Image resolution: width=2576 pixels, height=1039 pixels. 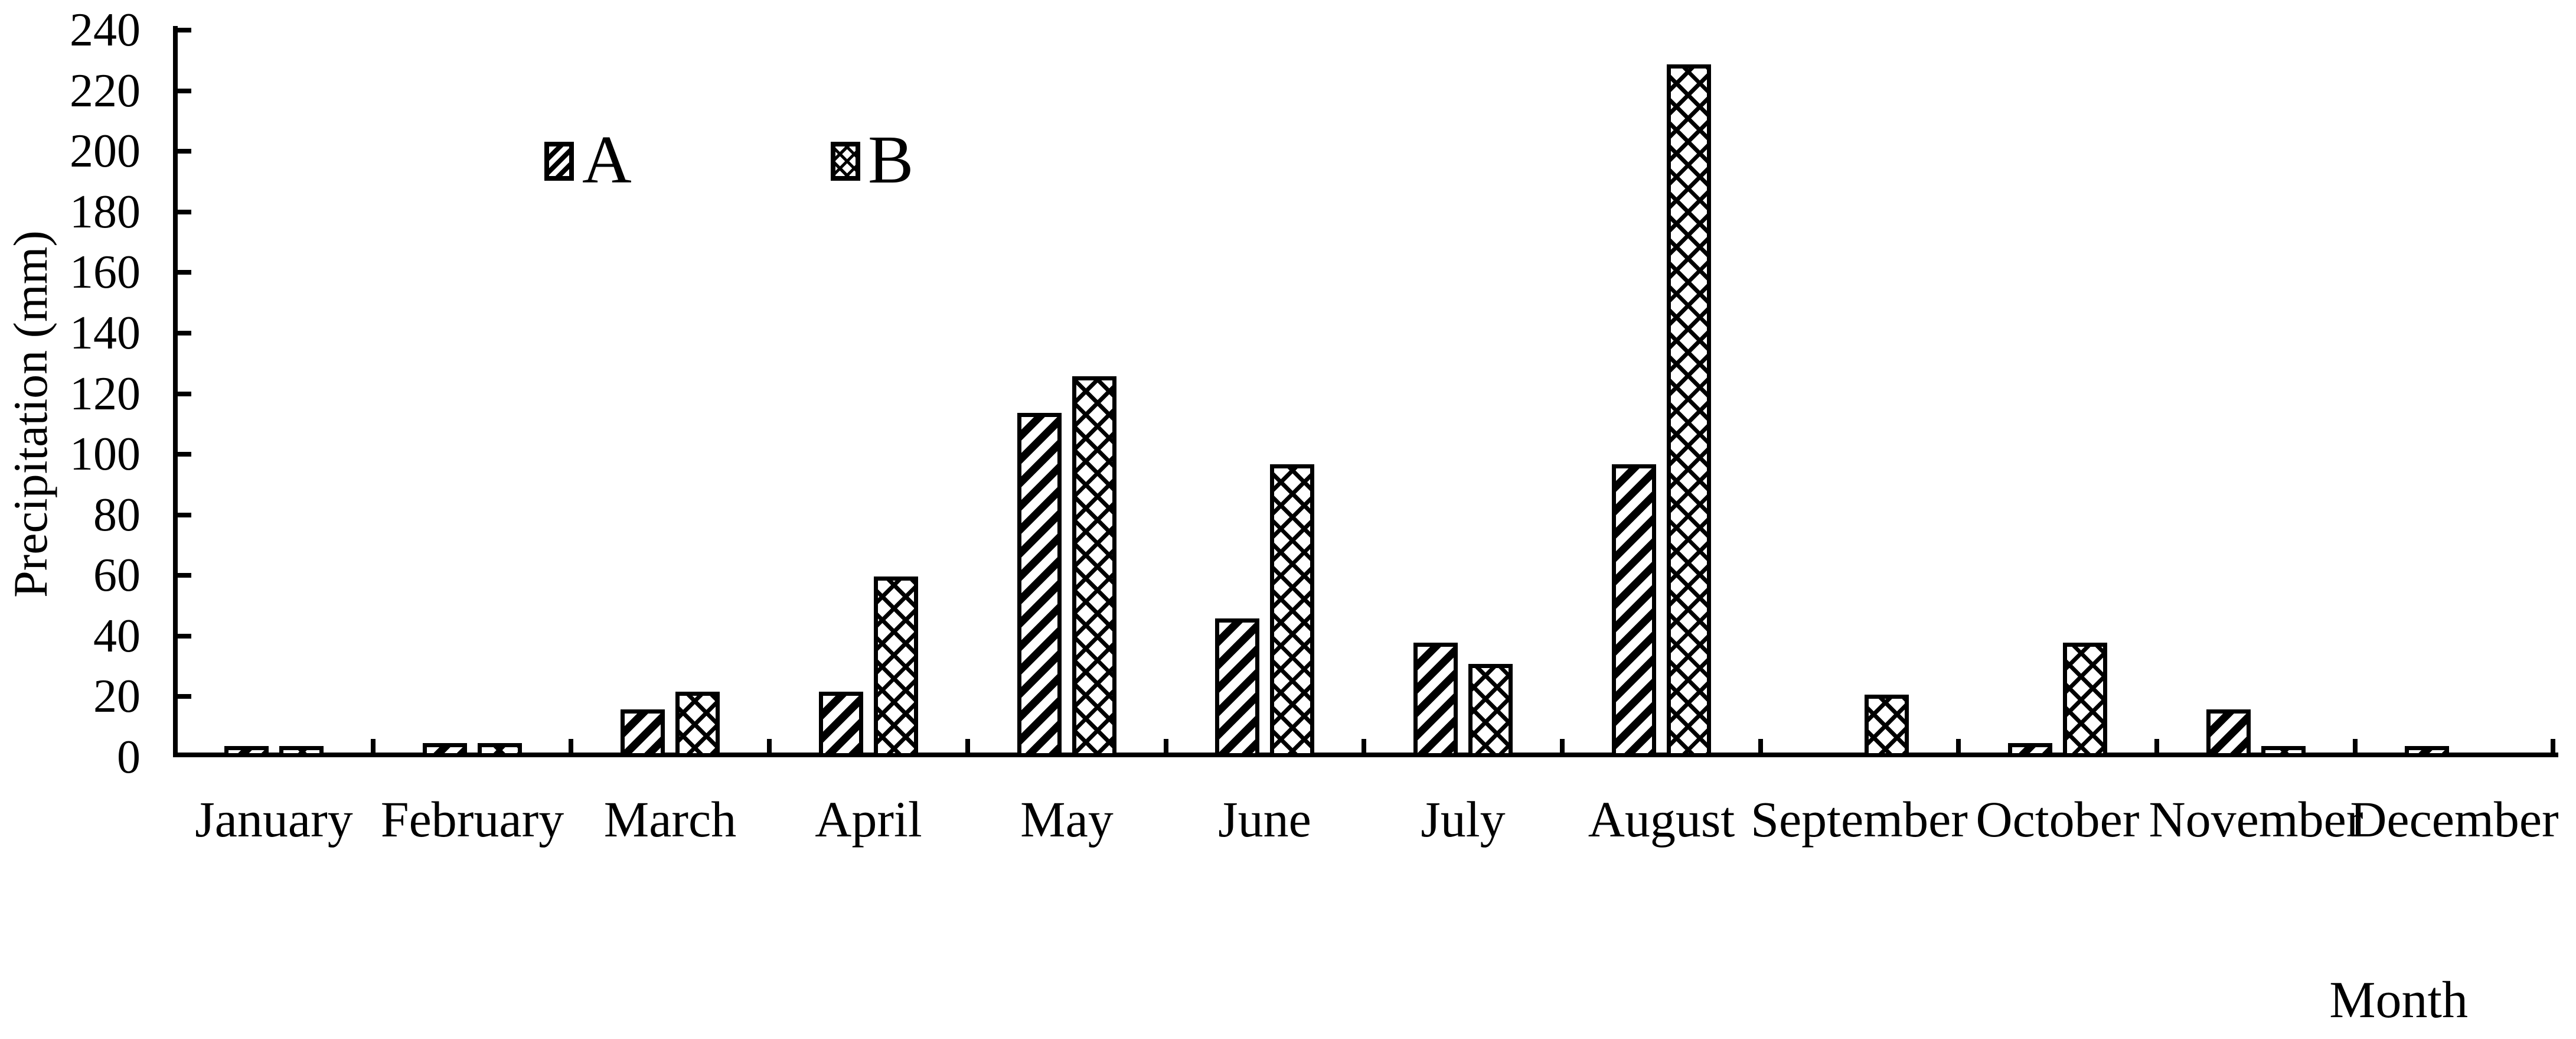 What do you see at coordinates (670, 819) in the screenshot?
I see `x-tick-label-march: March` at bounding box center [670, 819].